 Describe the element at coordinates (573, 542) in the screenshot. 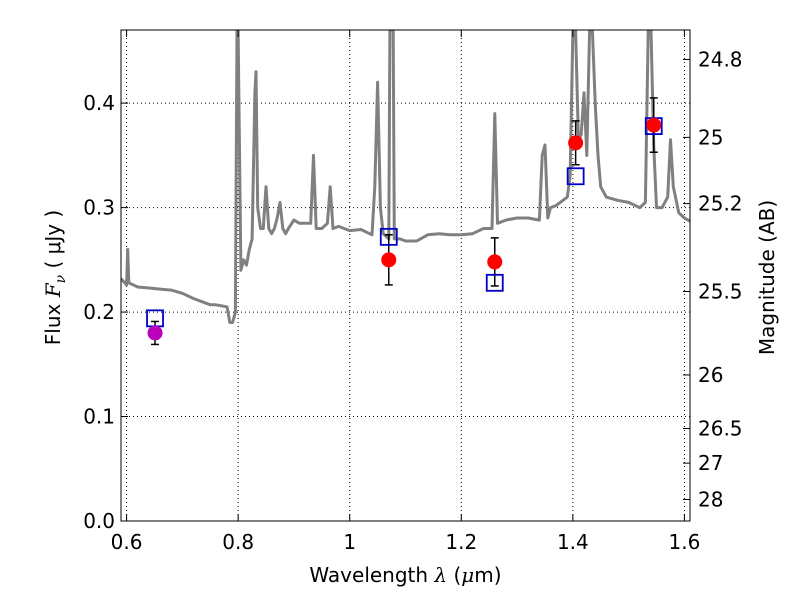

I see `x-tick-label: 1.4` at that location.